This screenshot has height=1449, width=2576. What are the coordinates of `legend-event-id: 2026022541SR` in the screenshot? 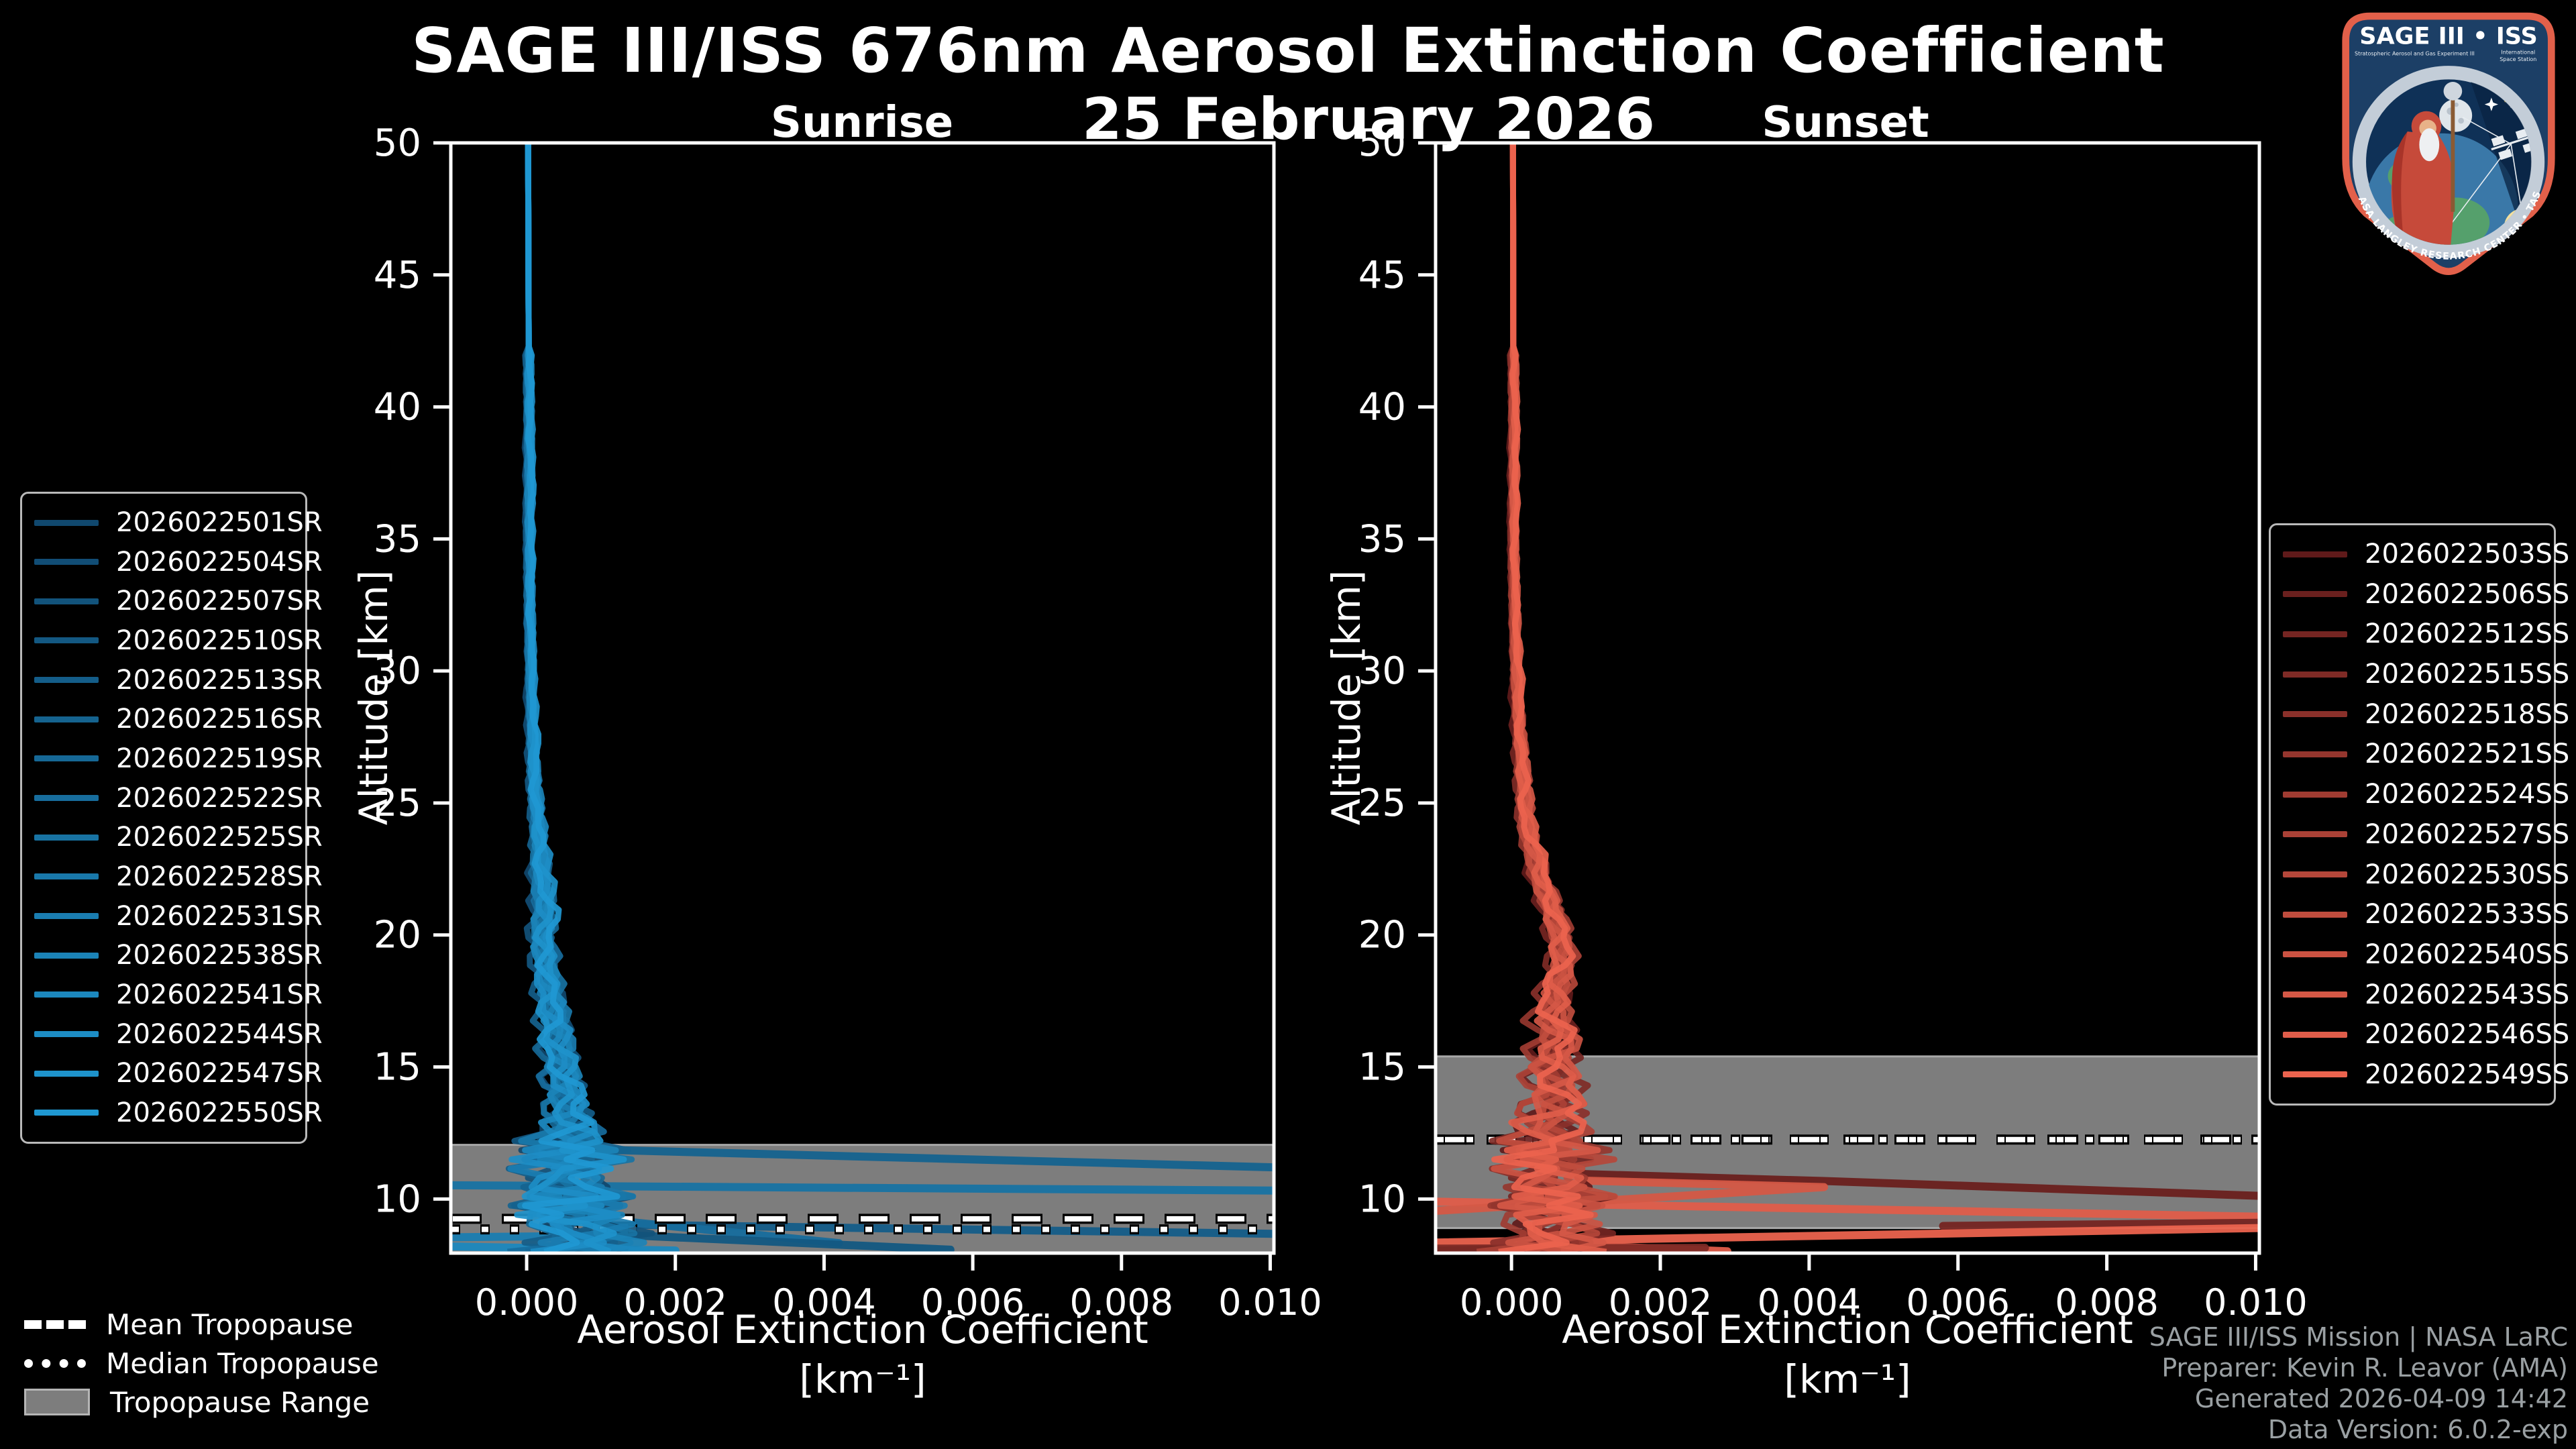 It's located at (219, 994).